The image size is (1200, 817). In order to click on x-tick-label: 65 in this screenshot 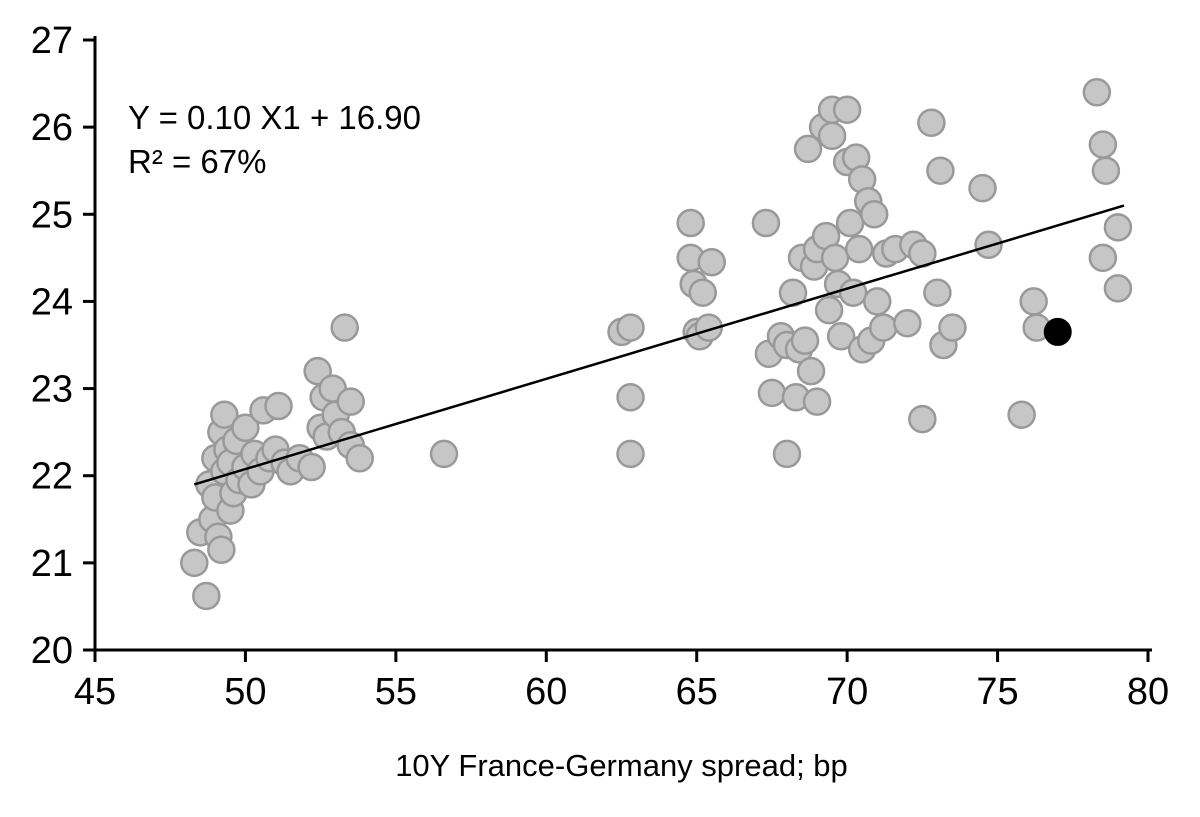, I will do `click(697, 692)`.